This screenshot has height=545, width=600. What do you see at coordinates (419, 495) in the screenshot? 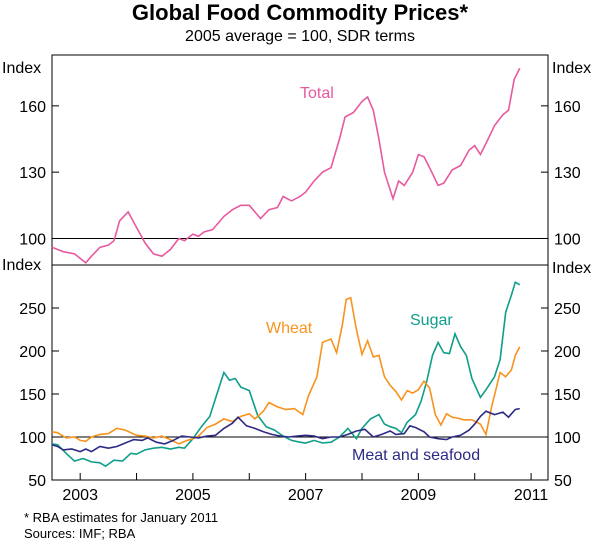
I see `x-tick-label: 2009` at bounding box center [419, 495].